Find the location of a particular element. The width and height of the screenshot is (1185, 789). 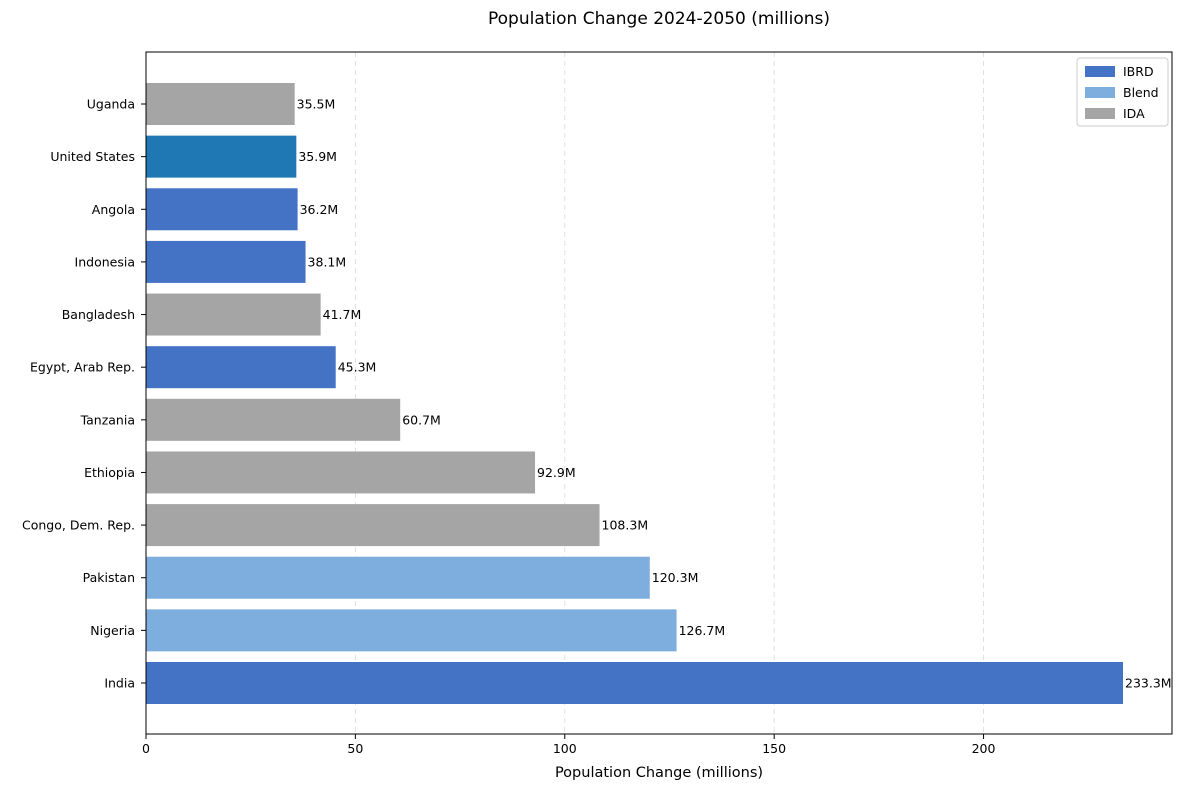

bar-ethiopia is located at coordinates (341, 472).